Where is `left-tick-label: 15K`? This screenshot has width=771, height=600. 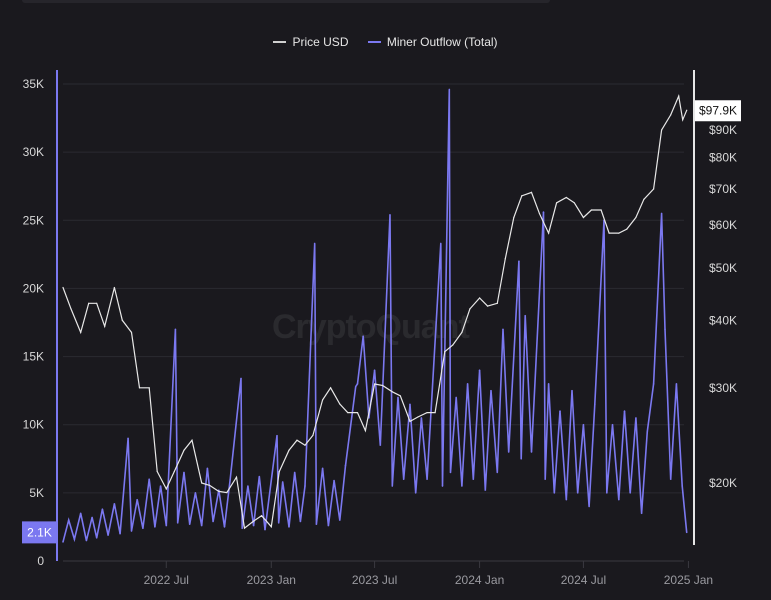 left-tick-label: 15K is located at coordinates (33, 357).